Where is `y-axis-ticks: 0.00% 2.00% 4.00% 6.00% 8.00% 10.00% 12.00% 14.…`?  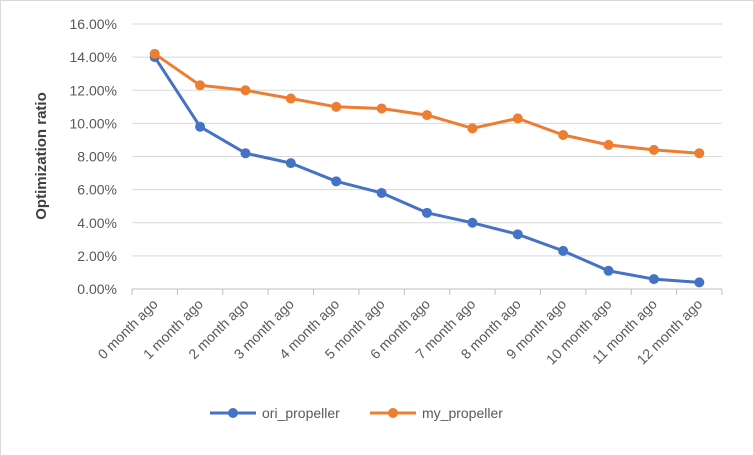
y-axis-ticks: 0.00% 2.00% 4.00% 6.00% 8.00% 10.00% 12.00% 14.… is located at coordinates (93, 156).